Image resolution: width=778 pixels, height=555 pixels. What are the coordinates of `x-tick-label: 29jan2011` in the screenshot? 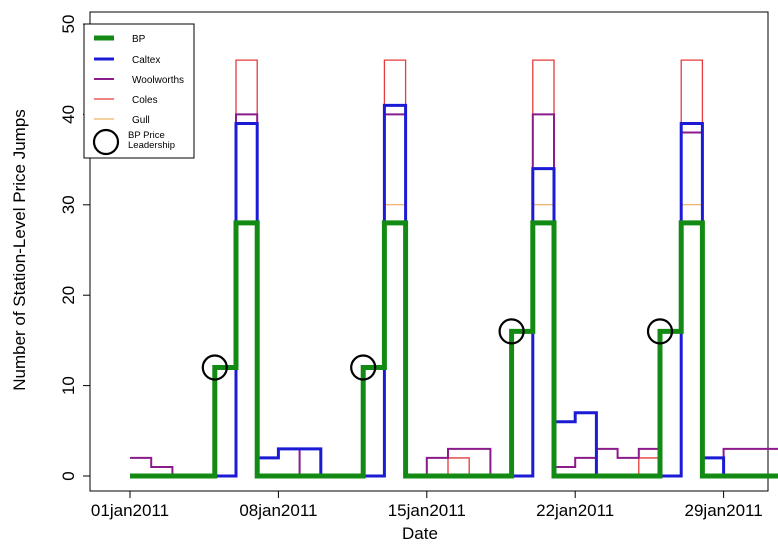 It's located at (724, 510).